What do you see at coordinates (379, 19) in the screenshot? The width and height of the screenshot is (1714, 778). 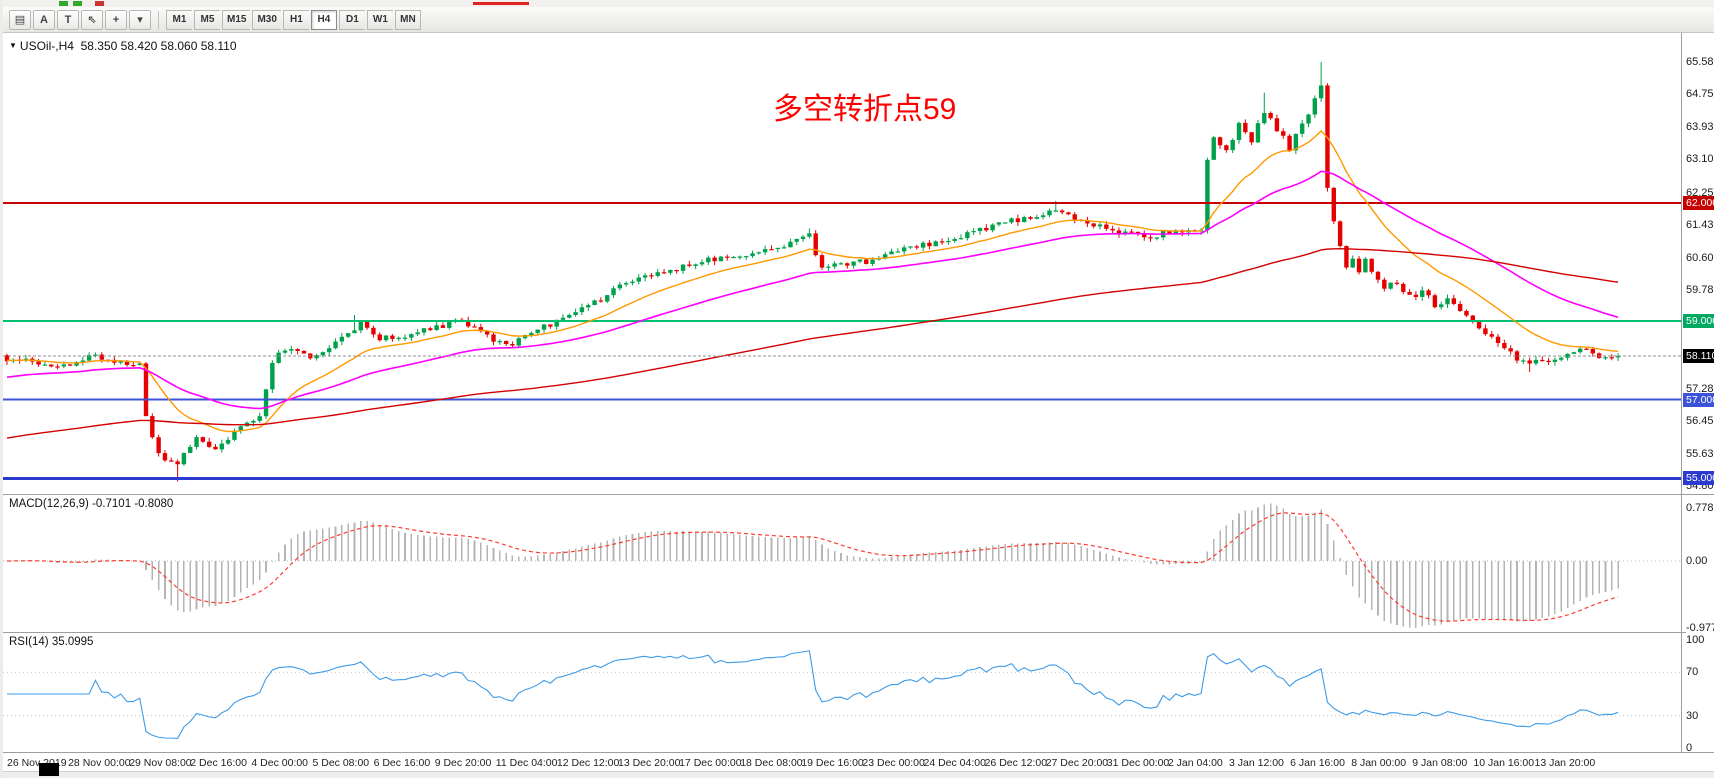 I see `timeframe-w1-button: W1` at bounding box center [379, 19].